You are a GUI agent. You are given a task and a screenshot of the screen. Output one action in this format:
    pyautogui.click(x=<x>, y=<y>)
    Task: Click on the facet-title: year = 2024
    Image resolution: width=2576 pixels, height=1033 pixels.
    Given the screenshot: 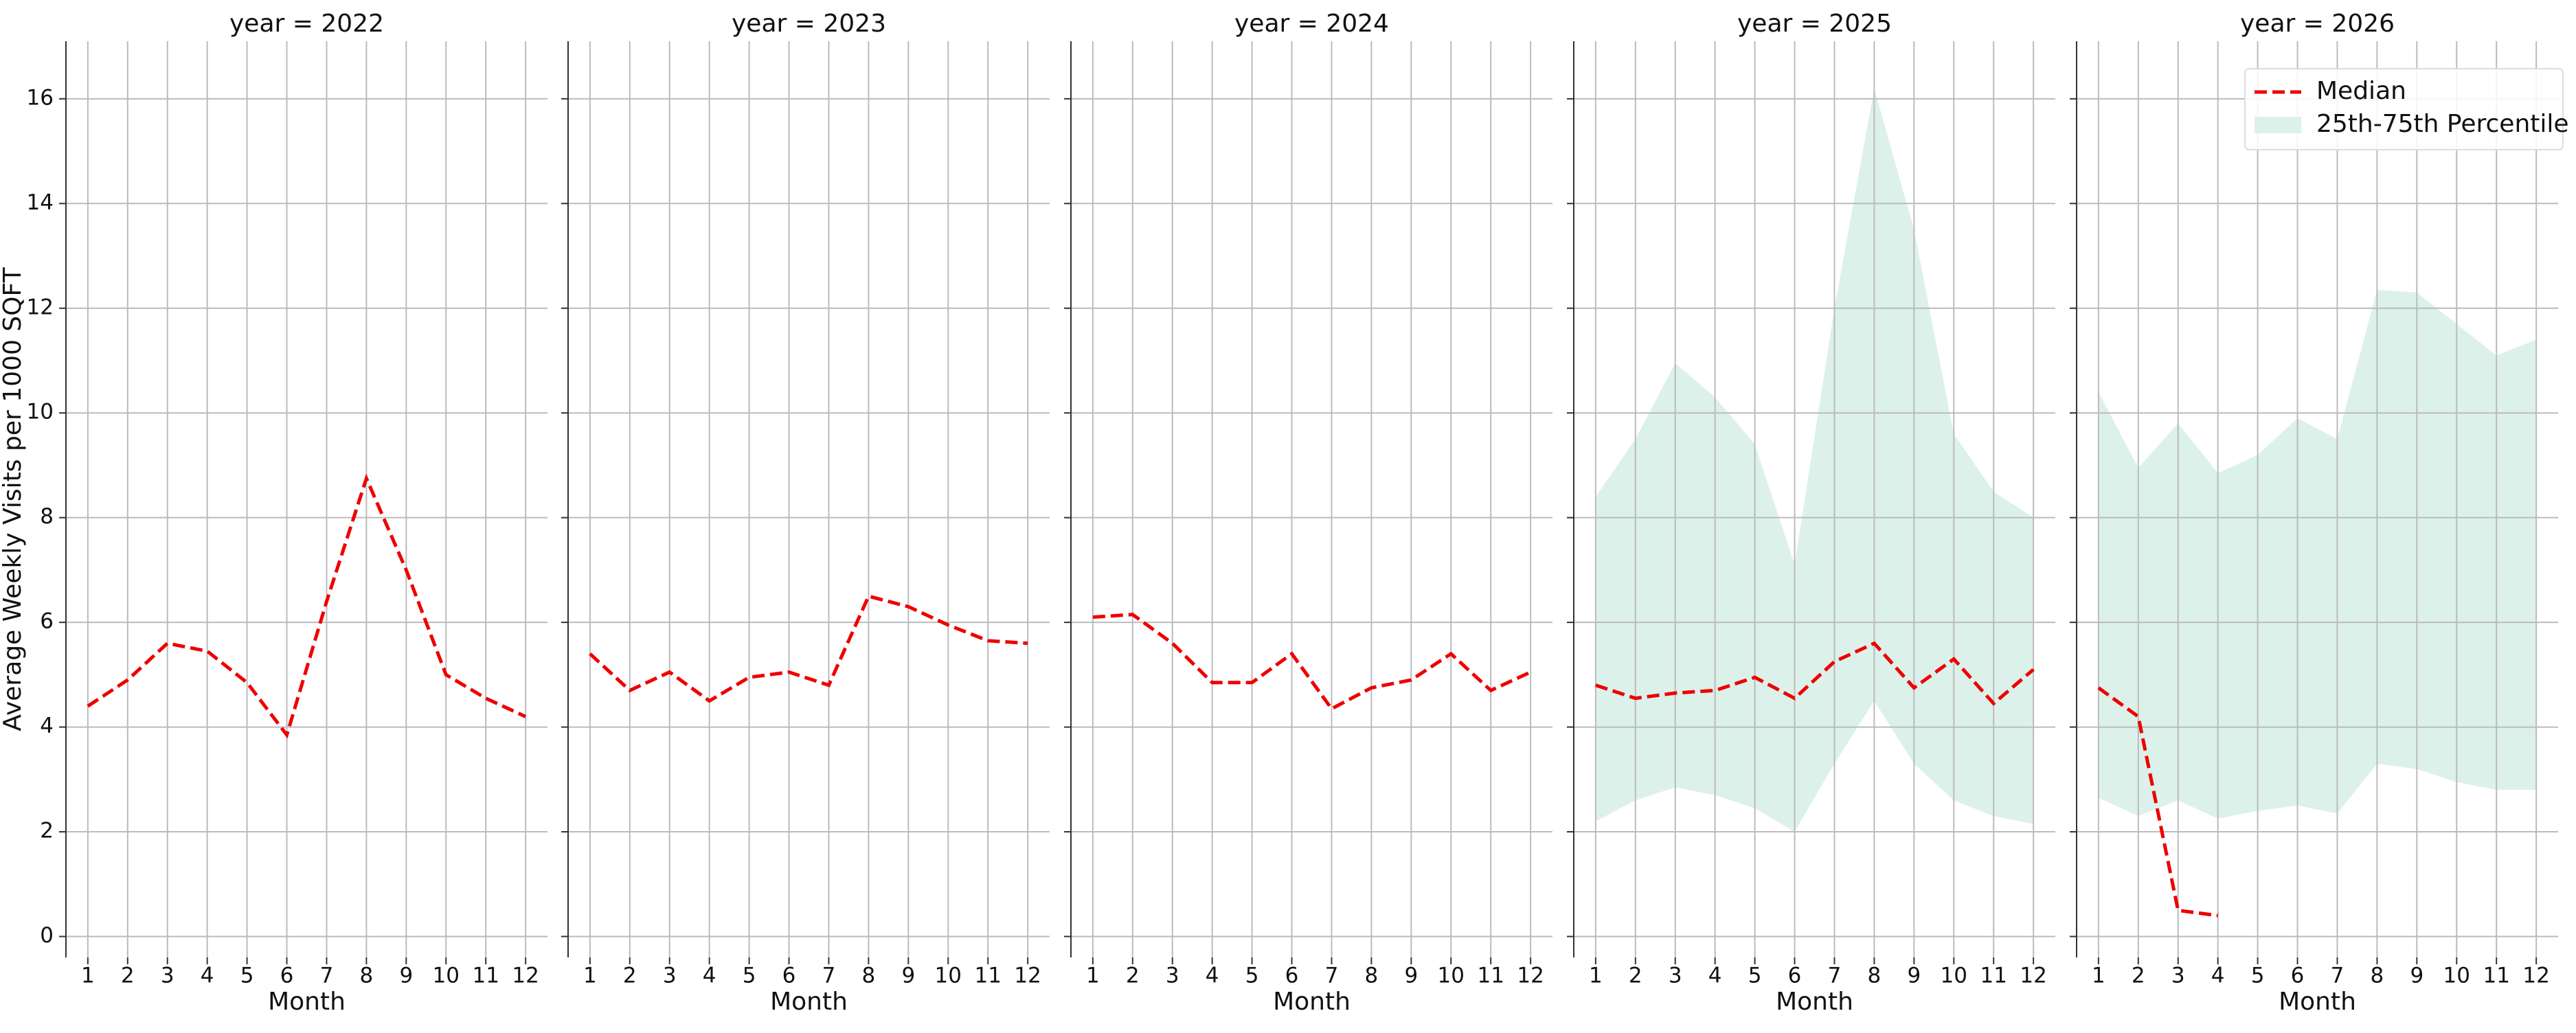 What is the action you would take?
    pyautogui.click(x=1311, y=24)
    